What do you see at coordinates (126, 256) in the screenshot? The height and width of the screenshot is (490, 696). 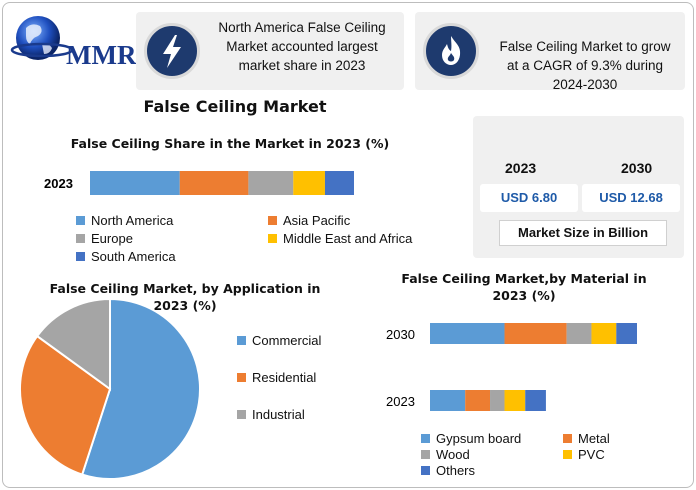 I see `legend-item-south-america: South America` at bounding box center [126, 256].